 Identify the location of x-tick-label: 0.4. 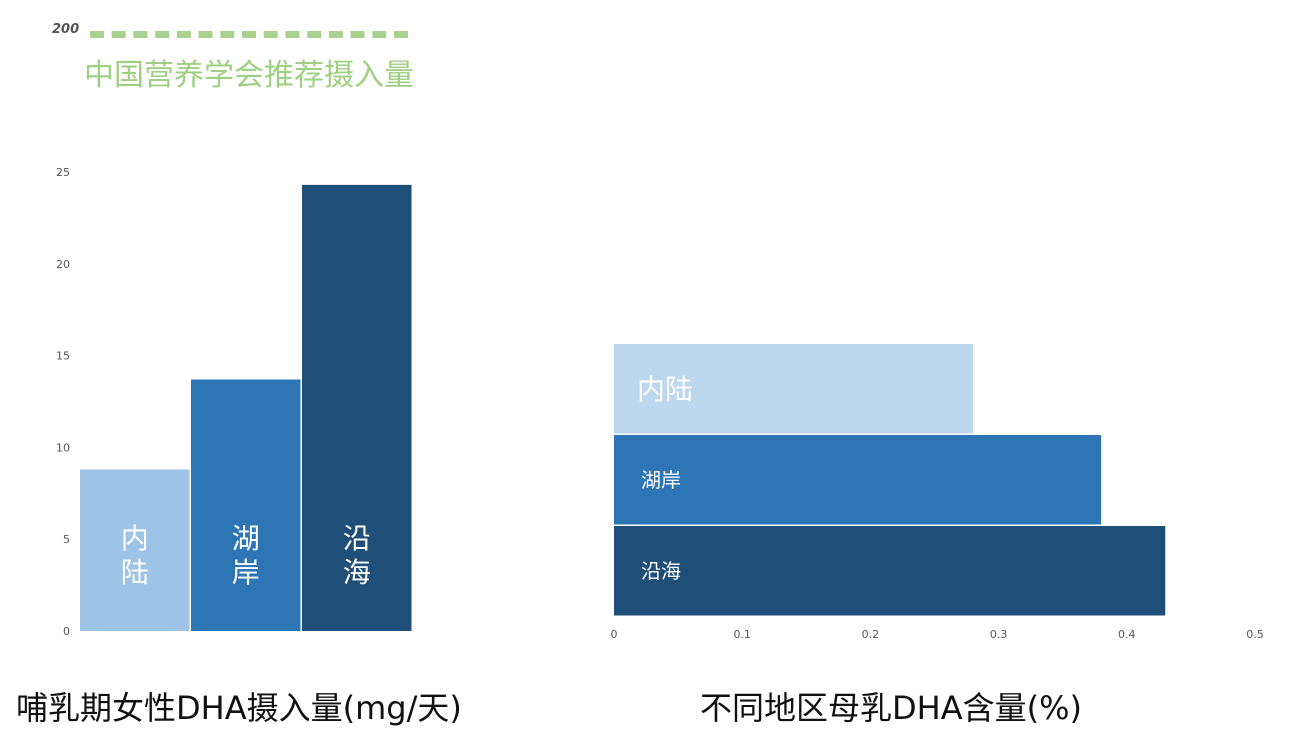
(1127, 634).